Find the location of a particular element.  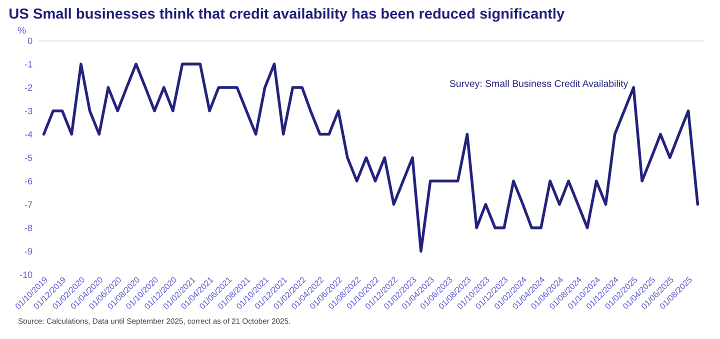

y-tick-label: -3 is located at coordinates (28, 111).